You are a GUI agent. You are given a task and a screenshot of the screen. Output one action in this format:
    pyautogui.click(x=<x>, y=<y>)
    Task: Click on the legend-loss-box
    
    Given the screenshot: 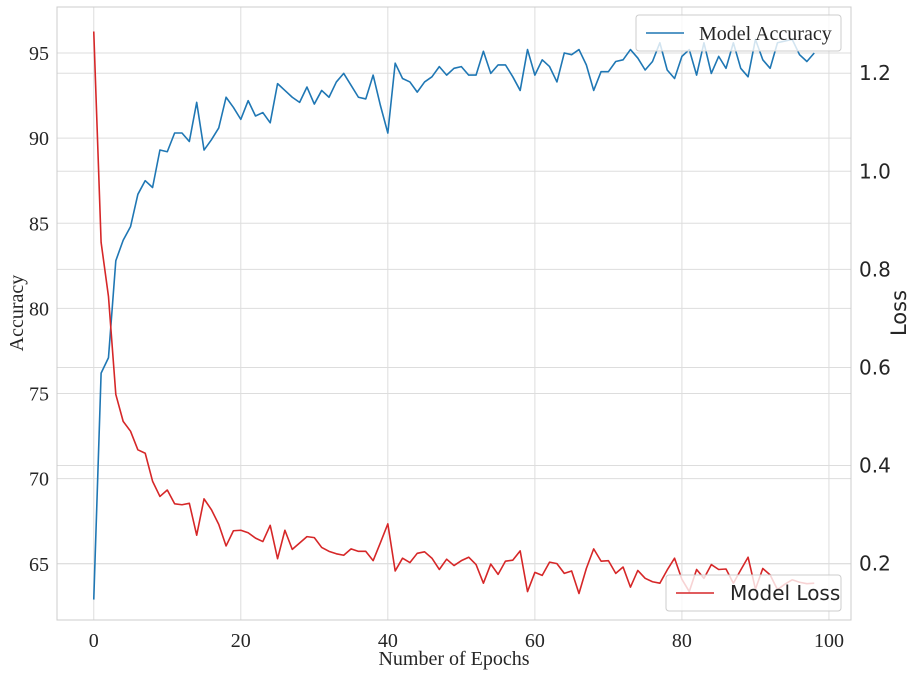 What is the action you would take?
    pyautogui.click(x=753, y=593)
    